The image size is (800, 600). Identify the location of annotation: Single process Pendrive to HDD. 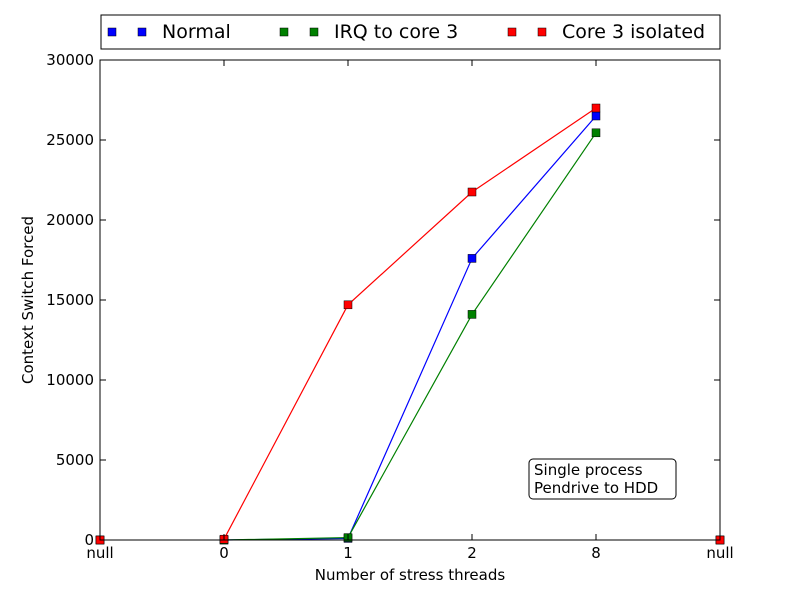
(602, 479).